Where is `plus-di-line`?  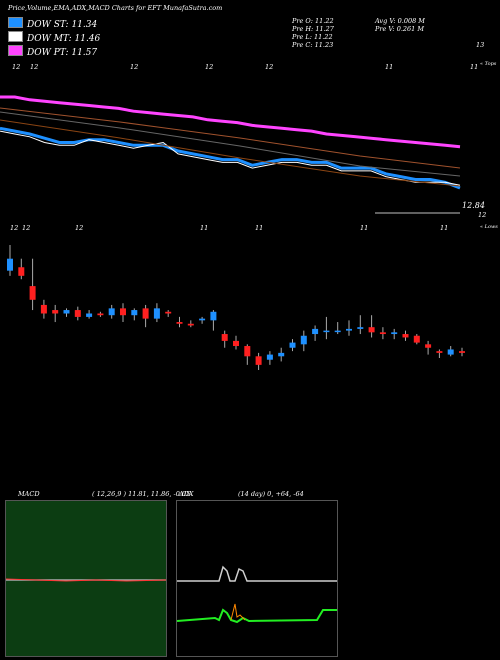
plus-di-line is located at coordinates (257, 616).